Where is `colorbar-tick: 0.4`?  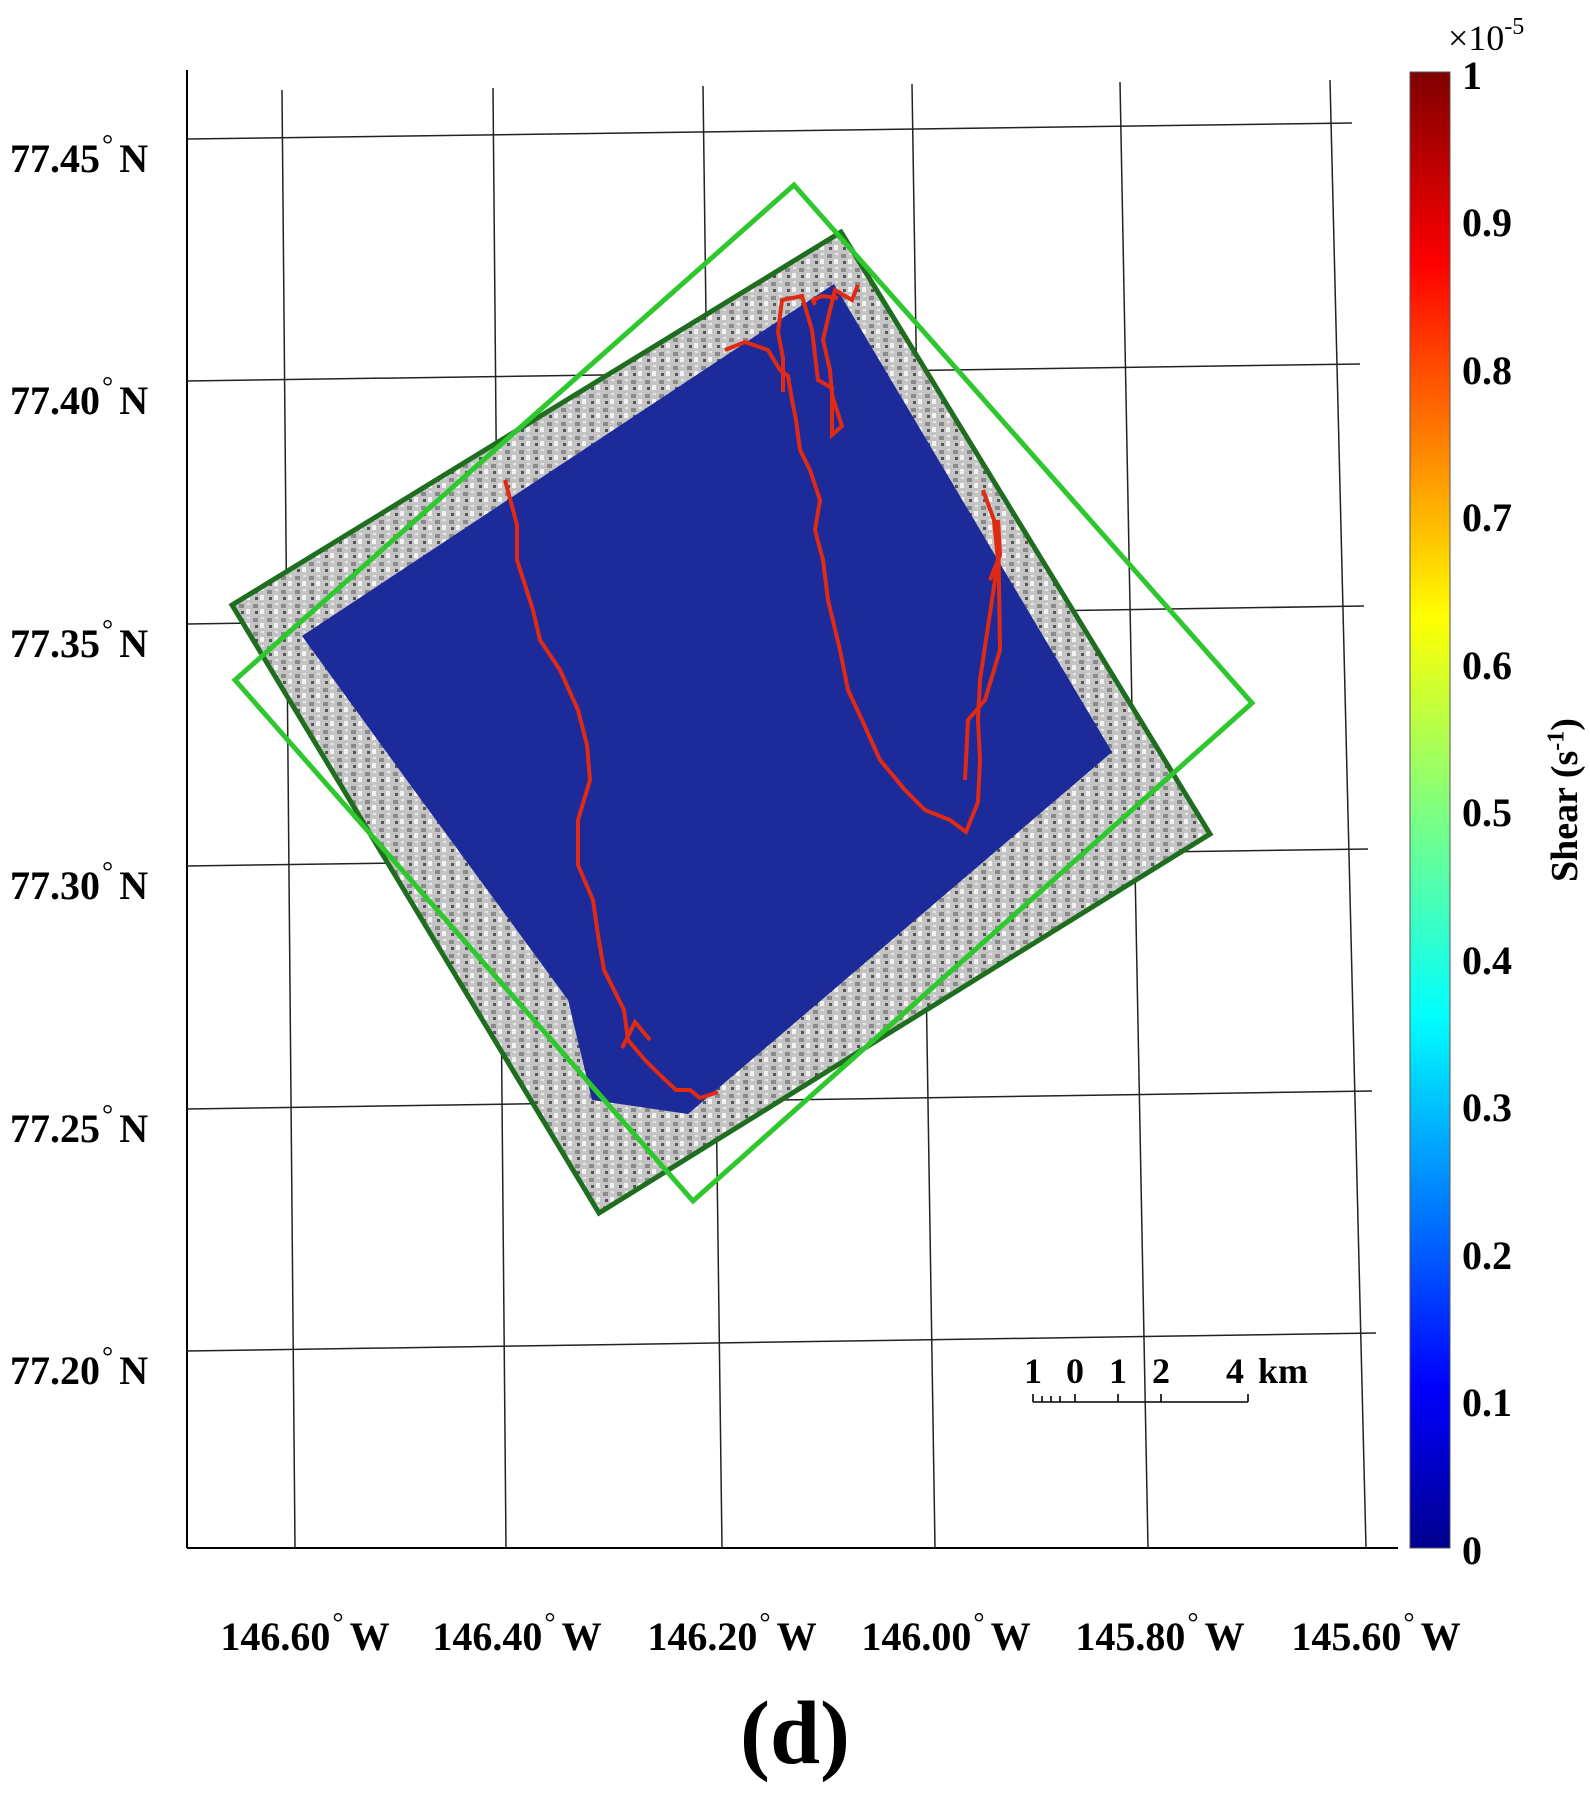 colorbar-tick: 0.4 is located at coordinates (1487, 960).